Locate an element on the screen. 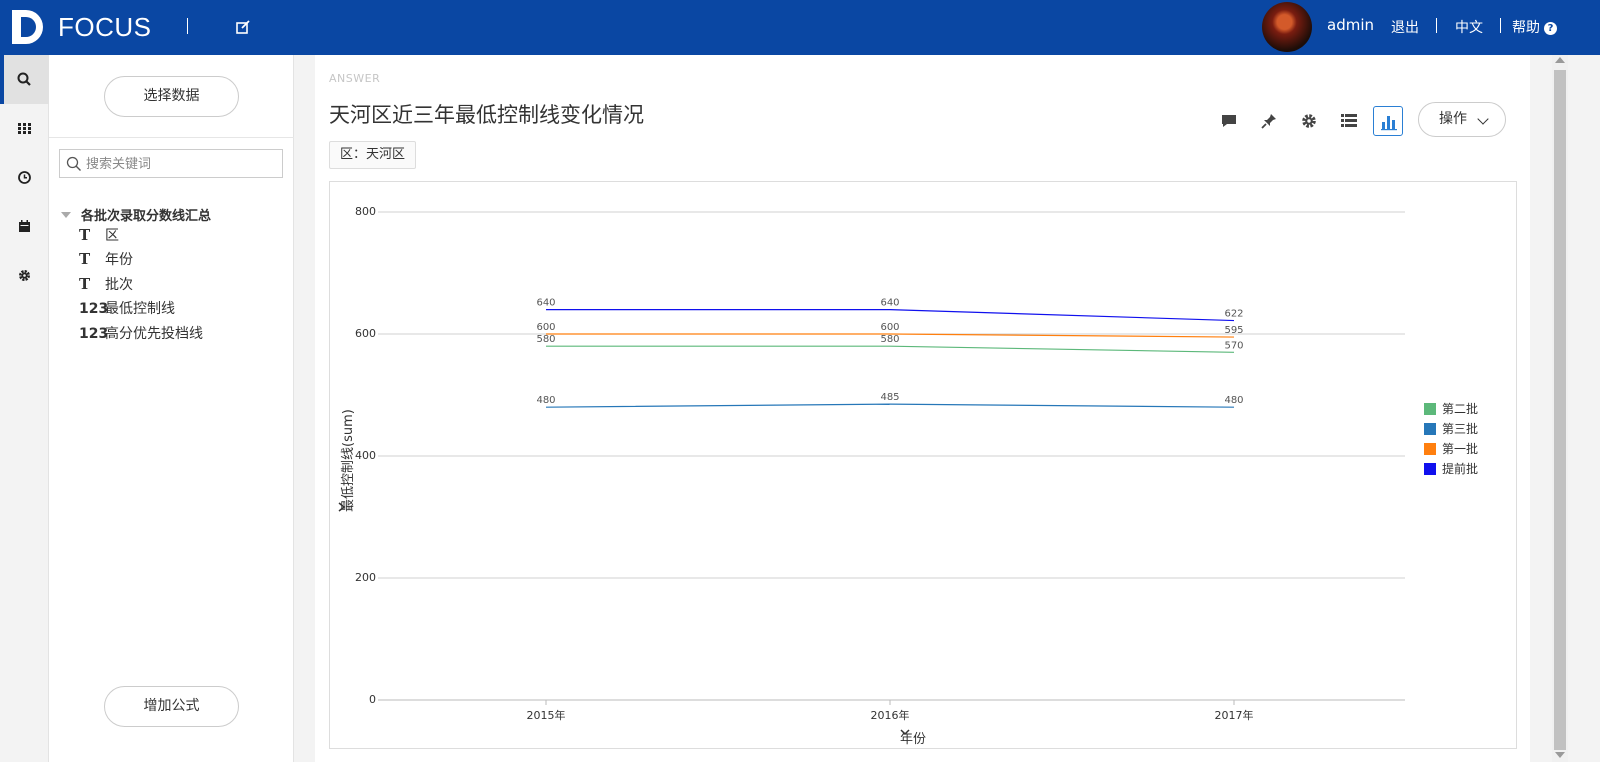 The width and height of the screenshot is (1600, 762). scroll-down-icon is located at coordinates (1560, 755).